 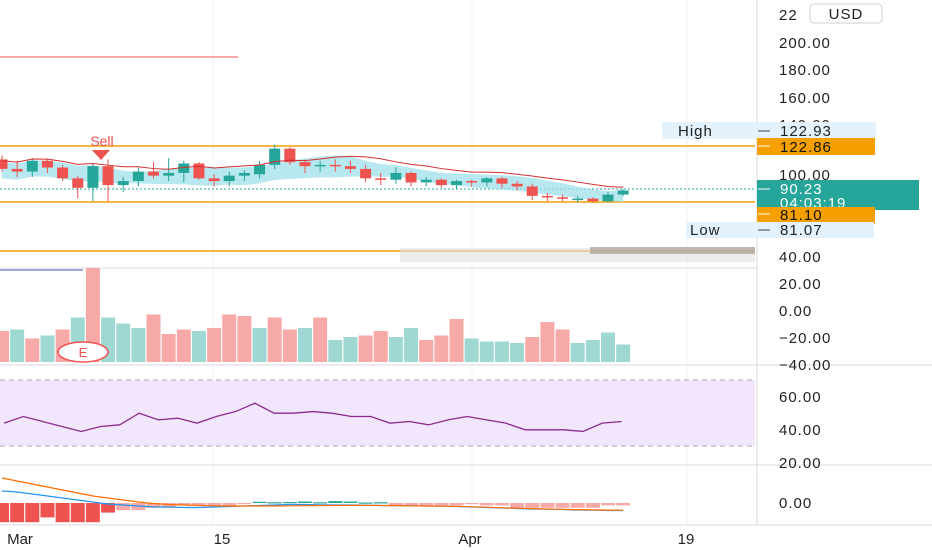 What do you see at coordinates (769, 131) in the screenshot?
I see `high-tag: High 122.93` at bounding box center [769, 131].